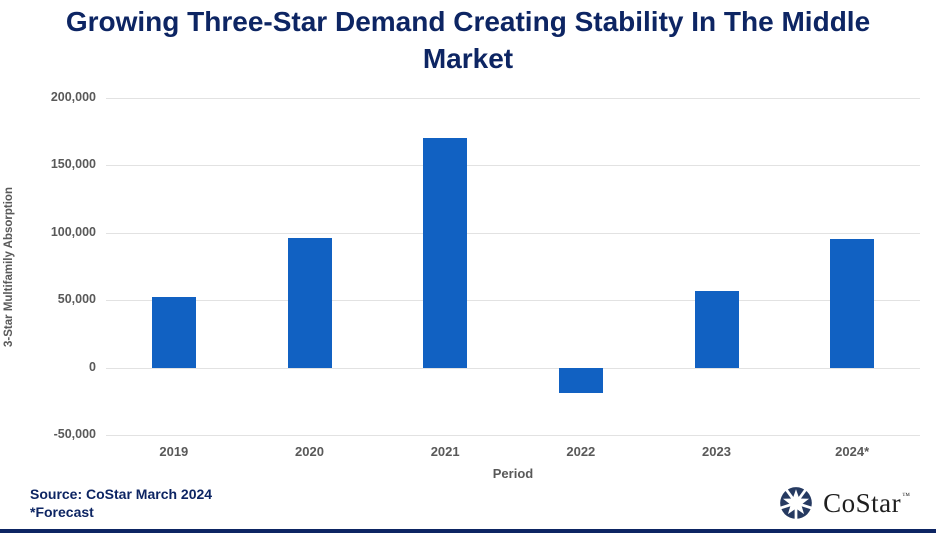 This screenshot has width=936, height=536. I want to click on bar-2021, so click(445, 253).